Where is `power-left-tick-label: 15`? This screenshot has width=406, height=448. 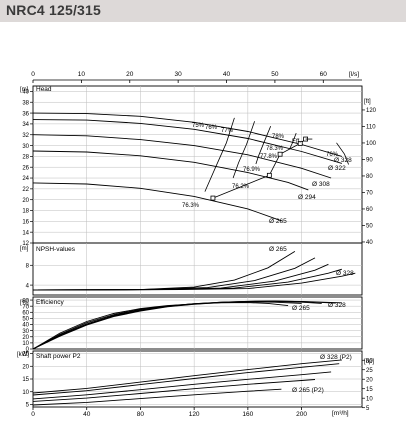
power-left-tick-label: 15 is located at coordinates (25, 380).